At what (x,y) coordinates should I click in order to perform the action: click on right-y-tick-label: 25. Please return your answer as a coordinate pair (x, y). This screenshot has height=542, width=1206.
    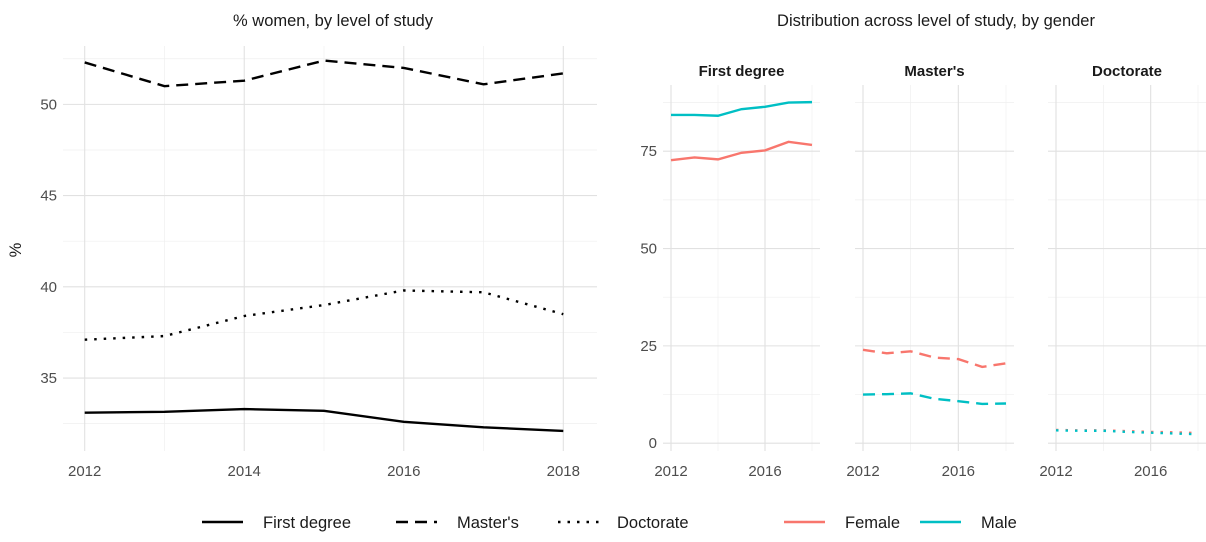
    Looking at the image, I should click on (648, 346).